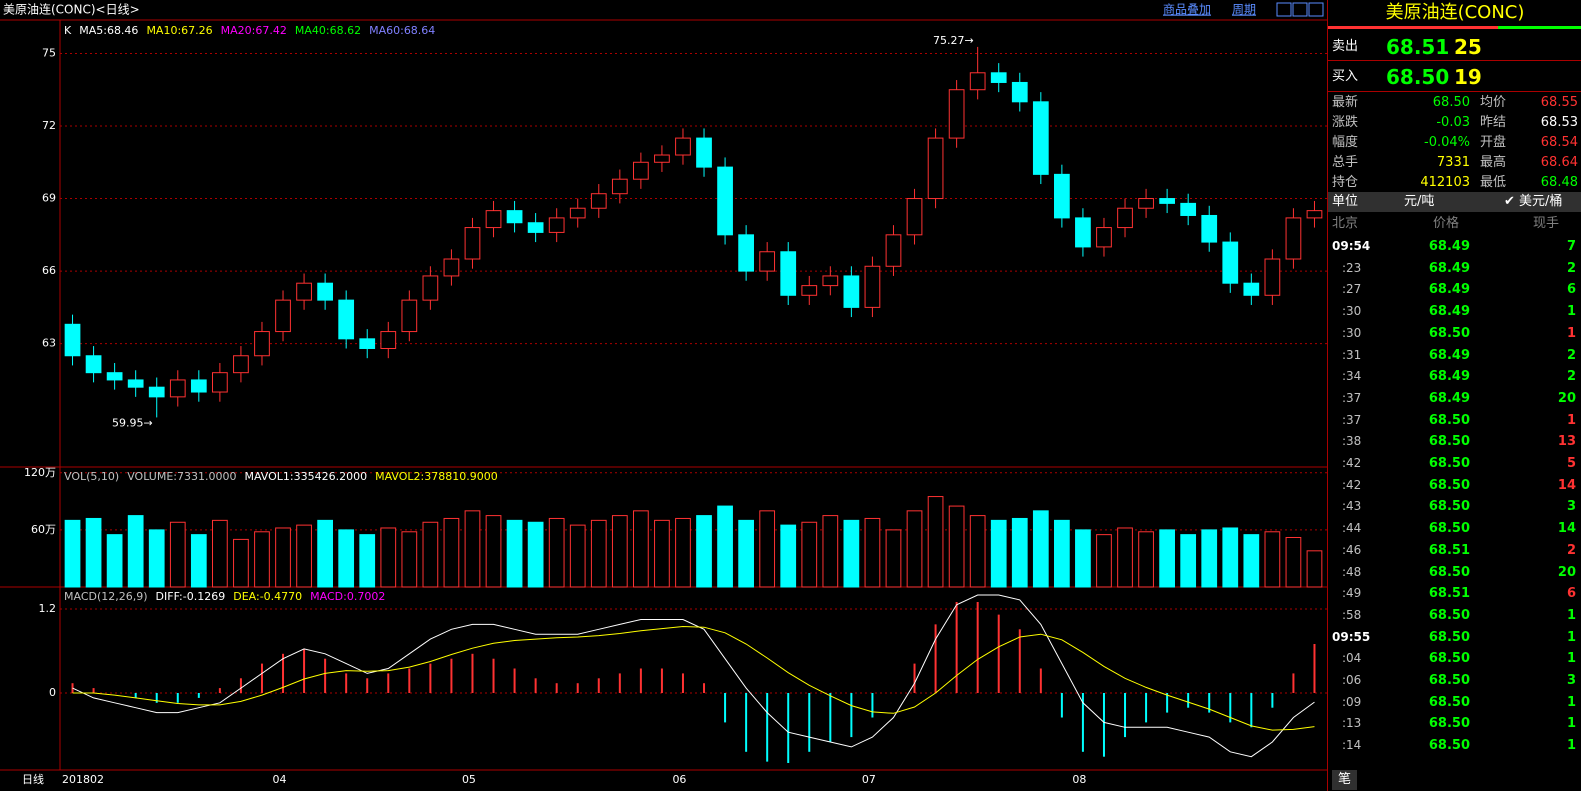  Describe the element at coordinates (1187, 9) in the screenshot. I see `overlay-link: 商品叠加` at that location.